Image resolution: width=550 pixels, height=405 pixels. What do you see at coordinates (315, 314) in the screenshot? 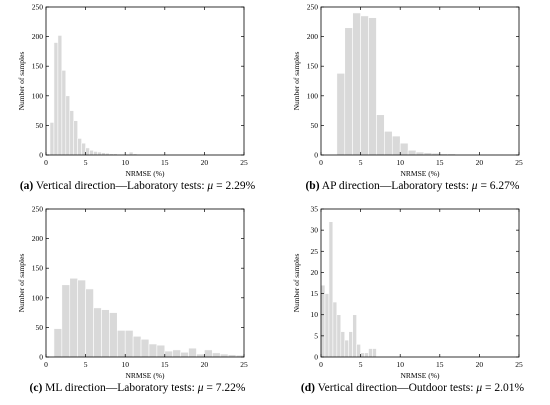
I see `y-tick-label: 10` at bounding box center [315, 314].